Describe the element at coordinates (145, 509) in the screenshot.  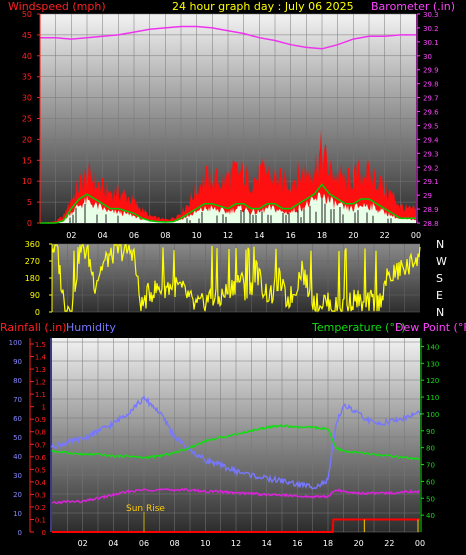
I see `sunrise-label: Sun Rise` at that location.